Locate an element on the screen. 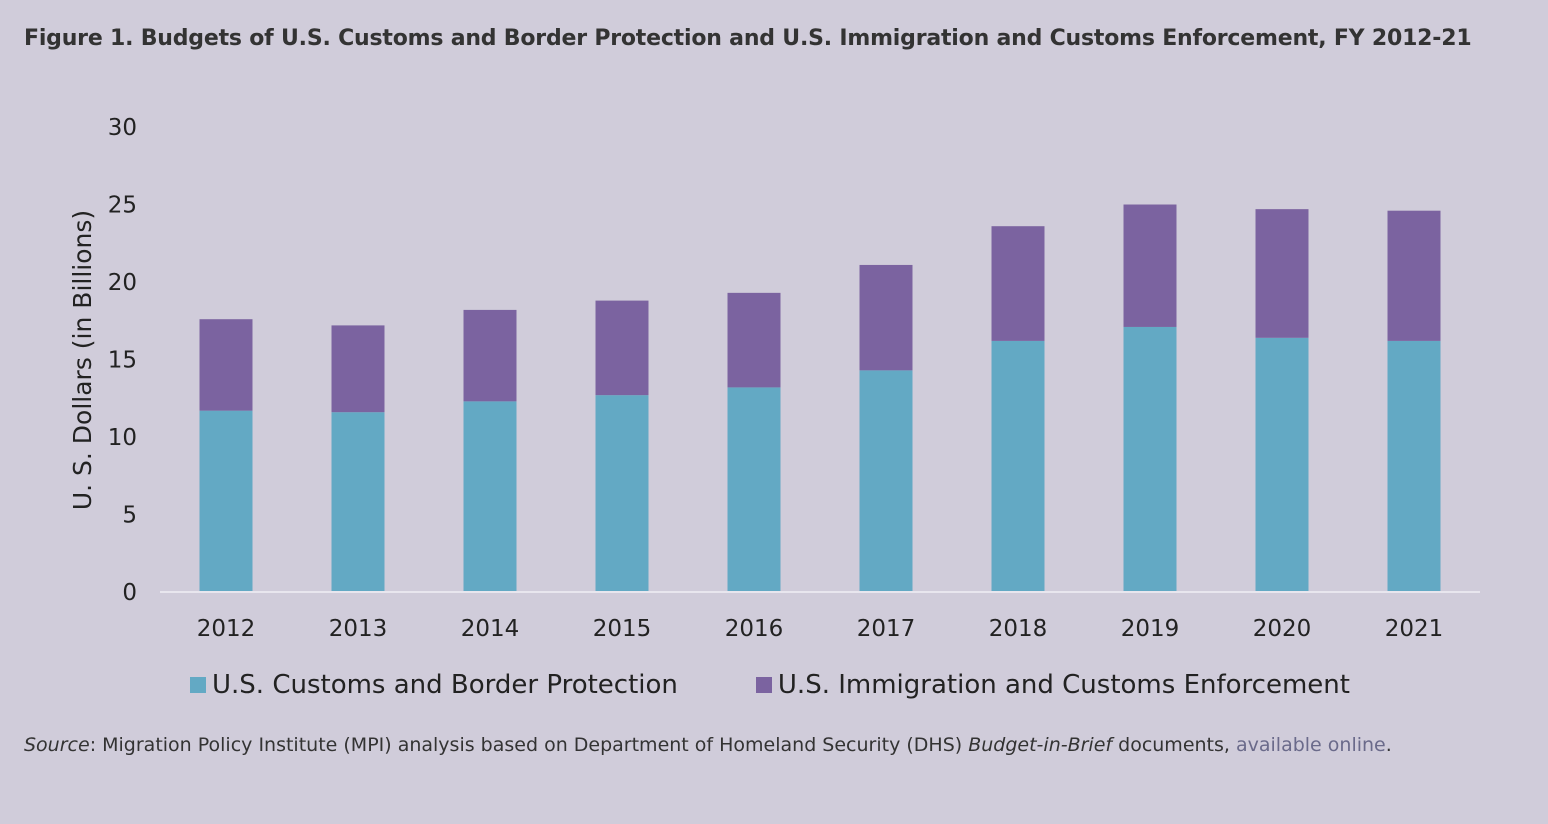 The width and height of the screenshot is (1548, 824). source-end: . is located at coordinates (1388, 745).